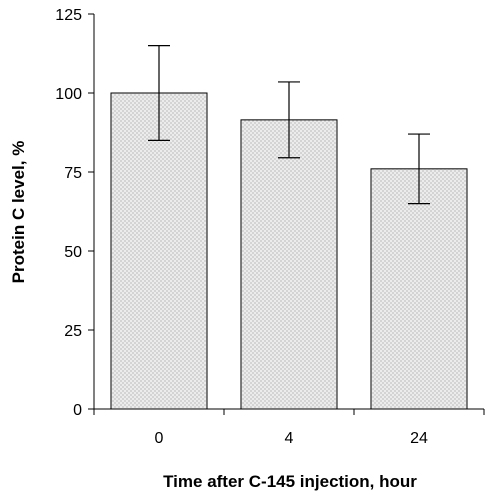  Describe the element at coordinates (290, 481) in the screenshot. I see `x-axis-title: Time after C-145 injection, hour` at that location.